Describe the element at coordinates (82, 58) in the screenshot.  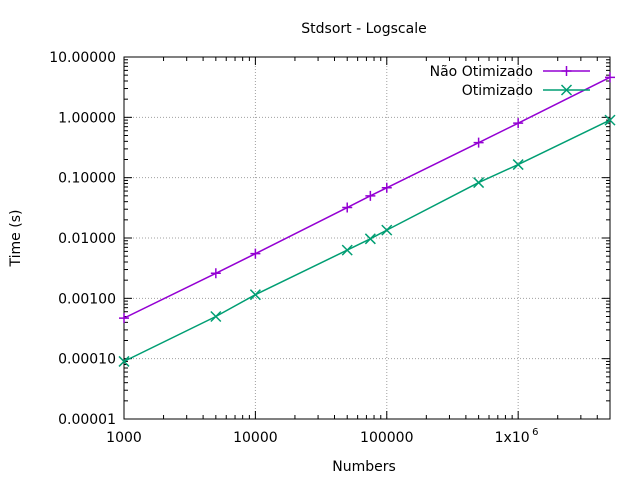
I see `y-tick-label: 10.00000` at that location.